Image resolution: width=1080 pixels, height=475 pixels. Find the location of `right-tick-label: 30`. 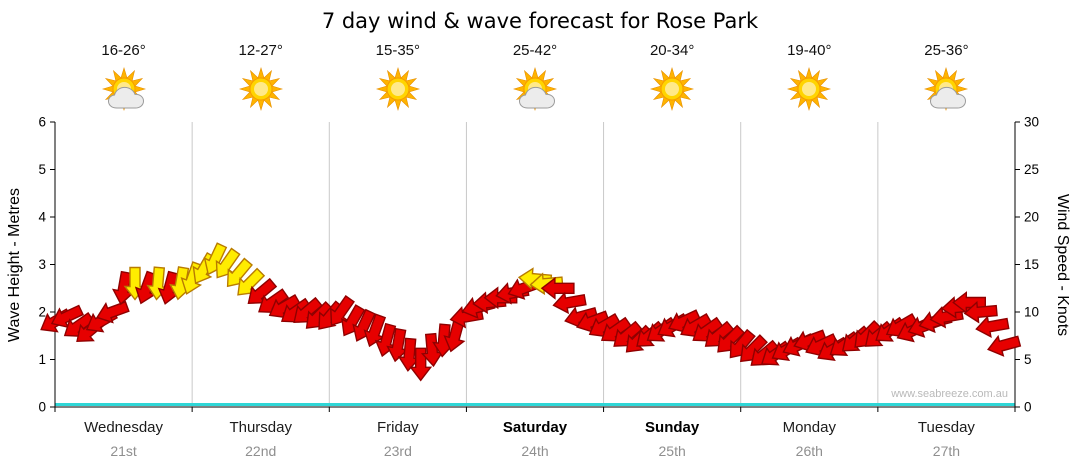

right-tick-label: 30 is located at coordinates (1031, 122).